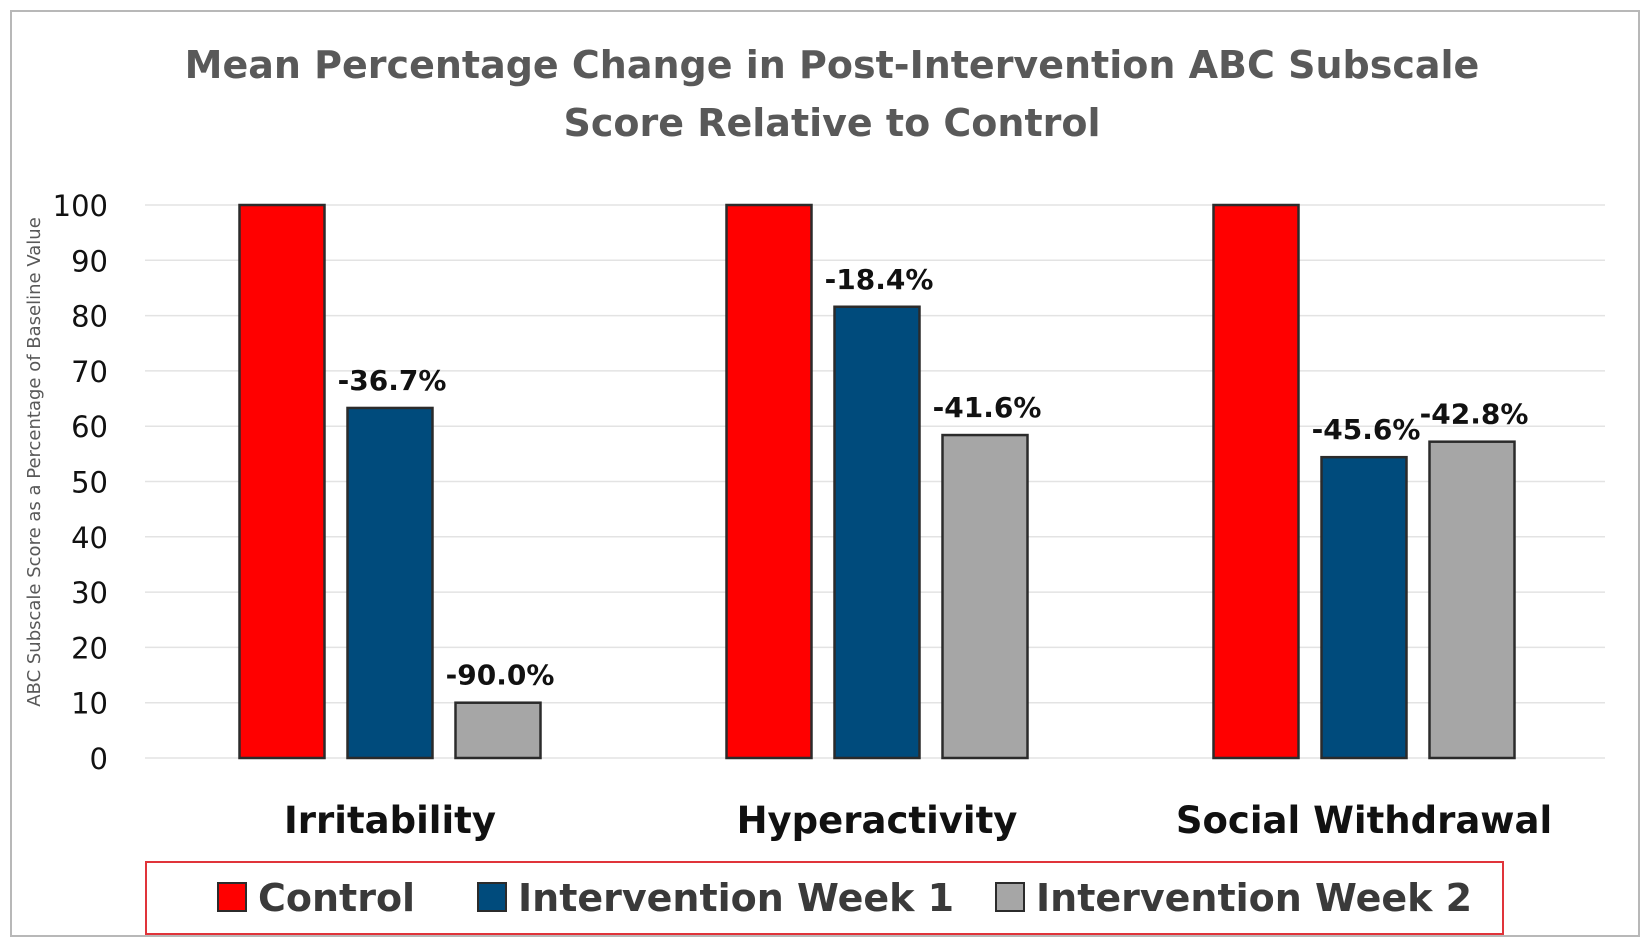 This screenshot has width=1650, height=951. Describe the element at coordinates (89, 648) in the screenshot. I see `y-tick-label: 20` at that location.